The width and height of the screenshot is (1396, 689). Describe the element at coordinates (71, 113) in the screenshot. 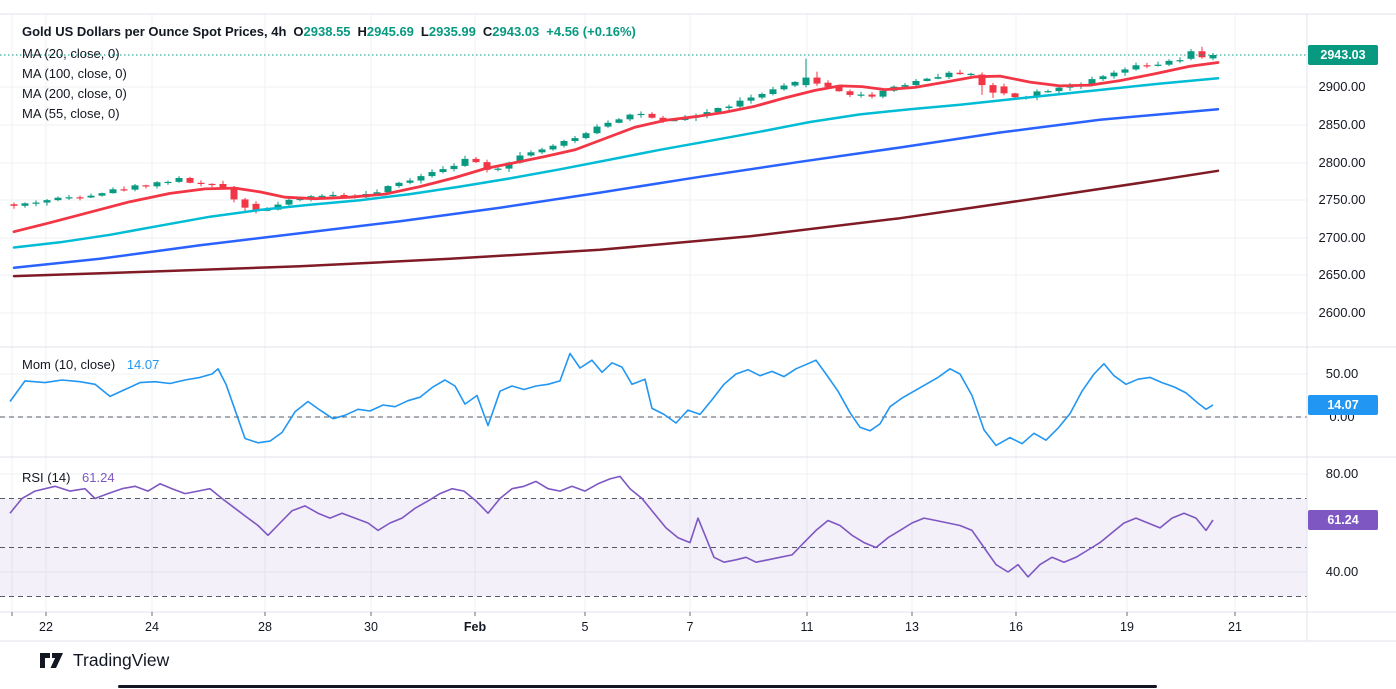

I see `legend-ma-55: MA (55, close, 0)` at that location.